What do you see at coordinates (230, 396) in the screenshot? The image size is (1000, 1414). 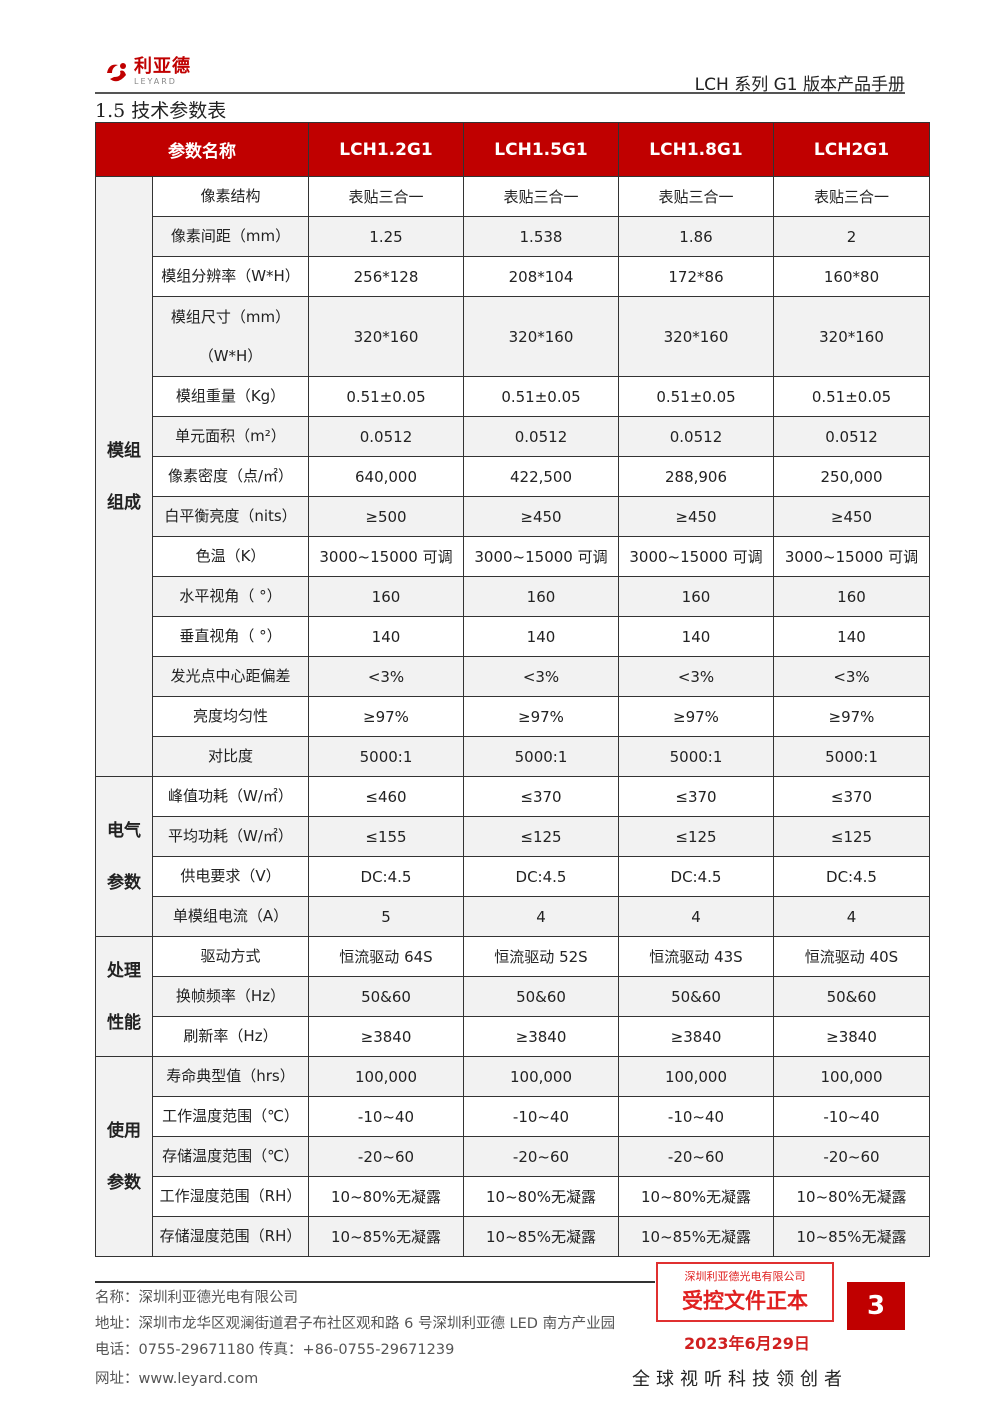 I see `param-name: 模组重量（Kg）` at bounding box center [230, 396].